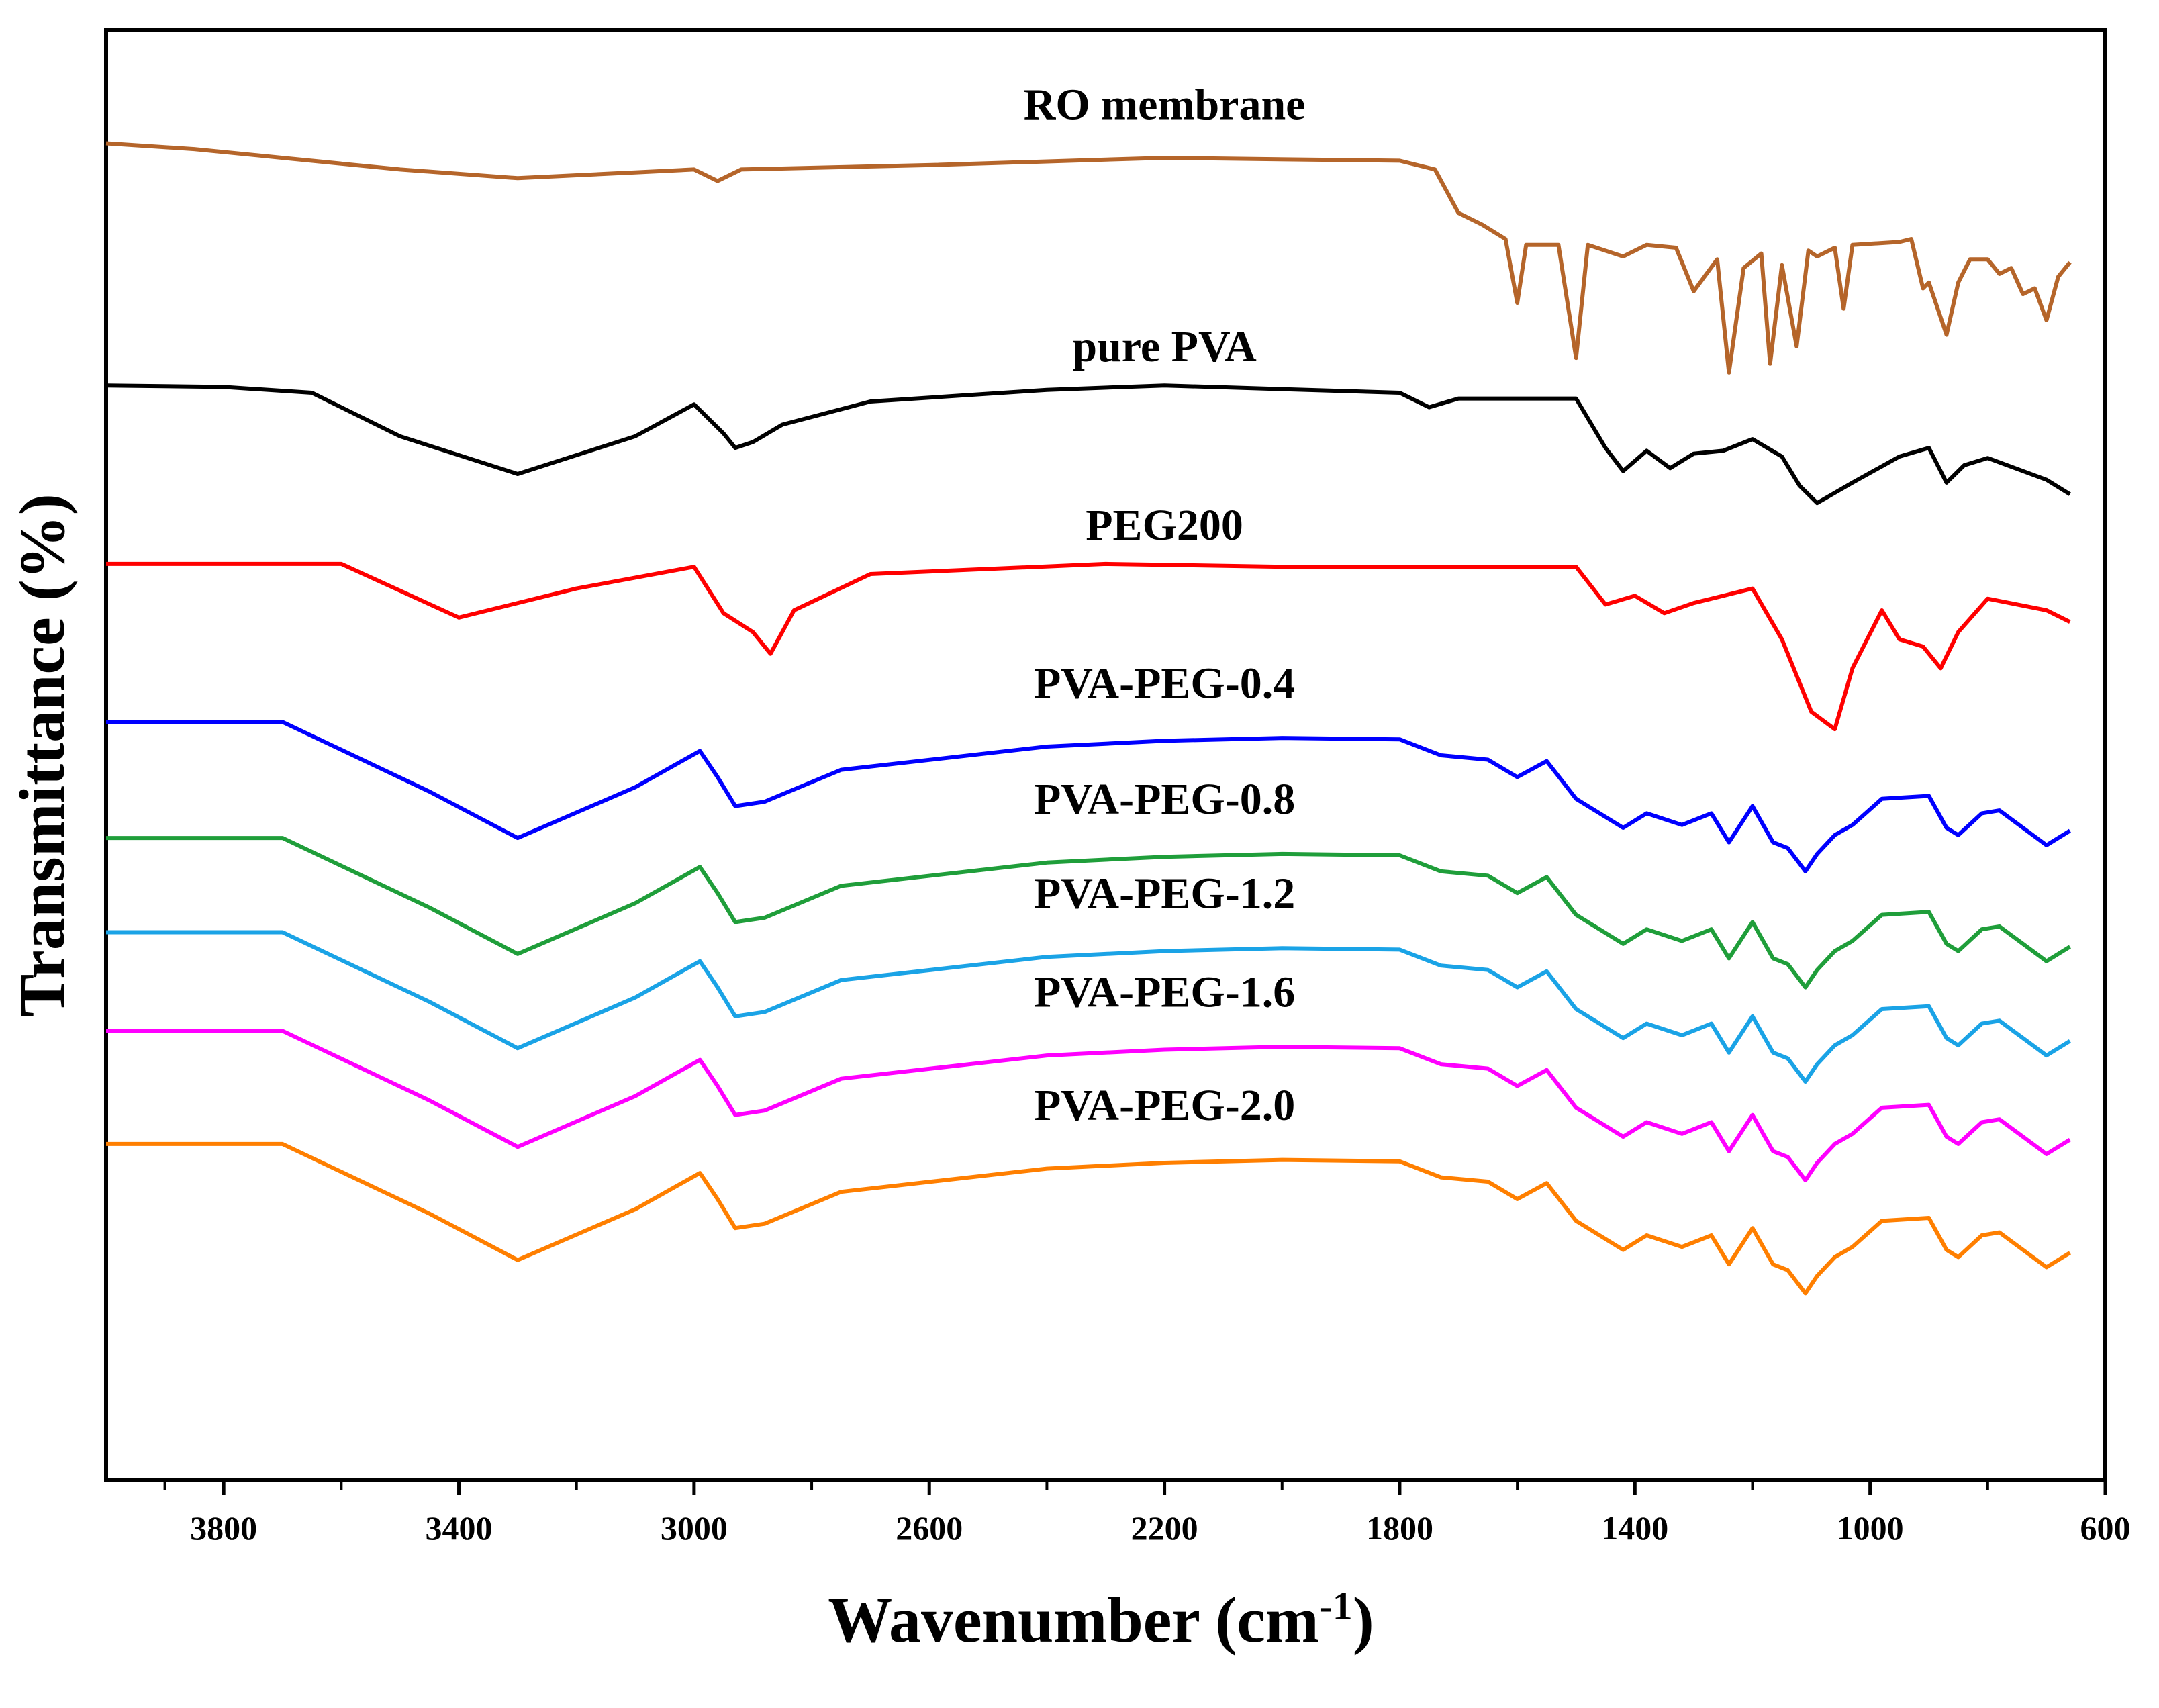  I want to click on x-tick-label: 1000, so click(1870, 1528).